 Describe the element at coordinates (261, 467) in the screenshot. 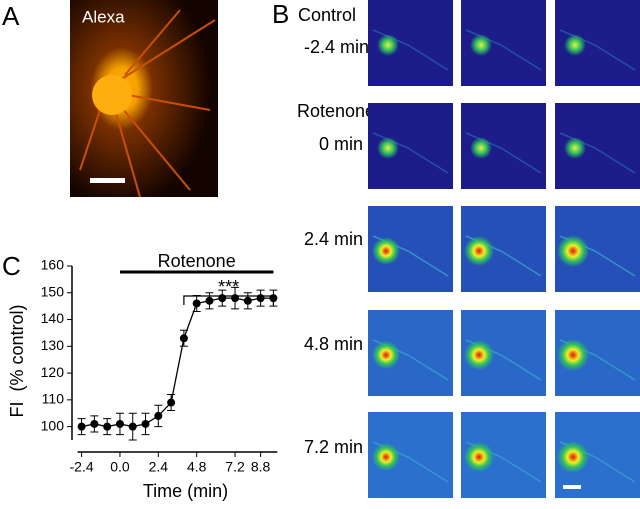

I see `x-tick-label: 8.8` at that location.